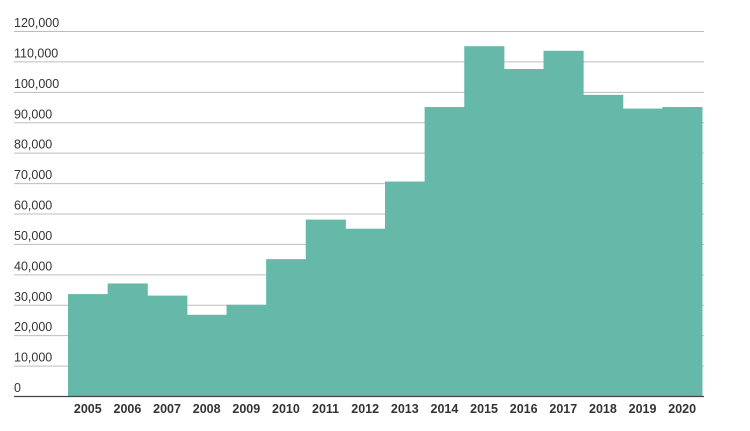 This screenshot has height=431, width=750. What do you see at coordinates (33, 206) in the screenshot?
I see `y-tick-label: 60,000` at bounding box center [33, 206].